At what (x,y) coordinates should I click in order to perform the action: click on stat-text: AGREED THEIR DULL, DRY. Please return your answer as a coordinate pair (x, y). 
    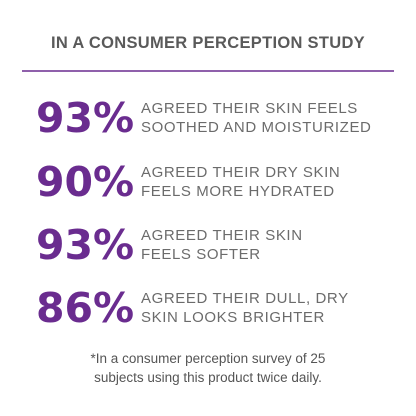
    Looking at the image, I should click on (245, 298).